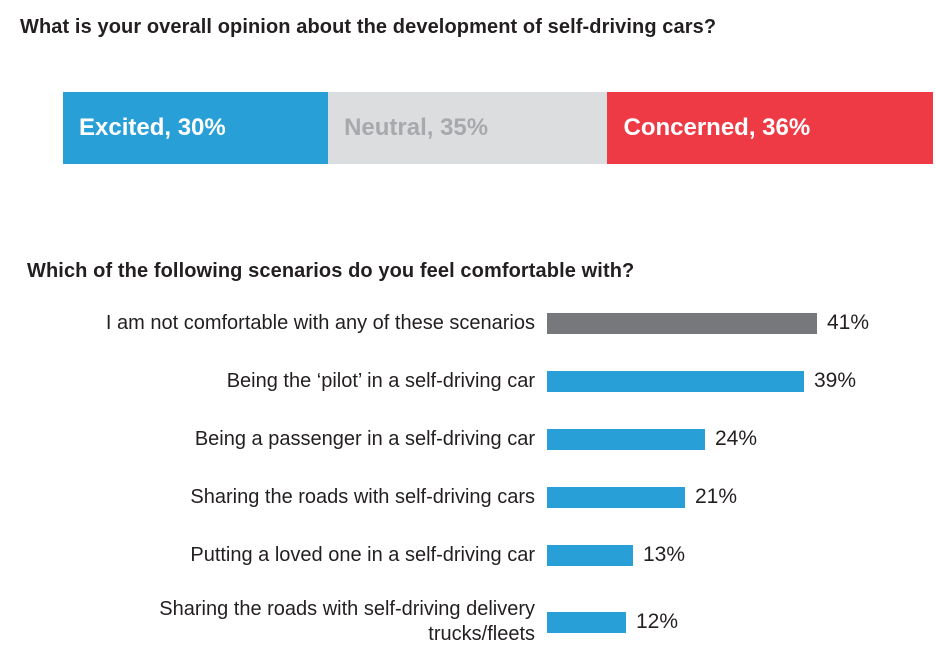 This screenshot has width=936, height=664. What do you see at coordinates (152, 127) in the screenshot?
I see `segment-label: Excited, 30%` at bounding box center [152, 127].